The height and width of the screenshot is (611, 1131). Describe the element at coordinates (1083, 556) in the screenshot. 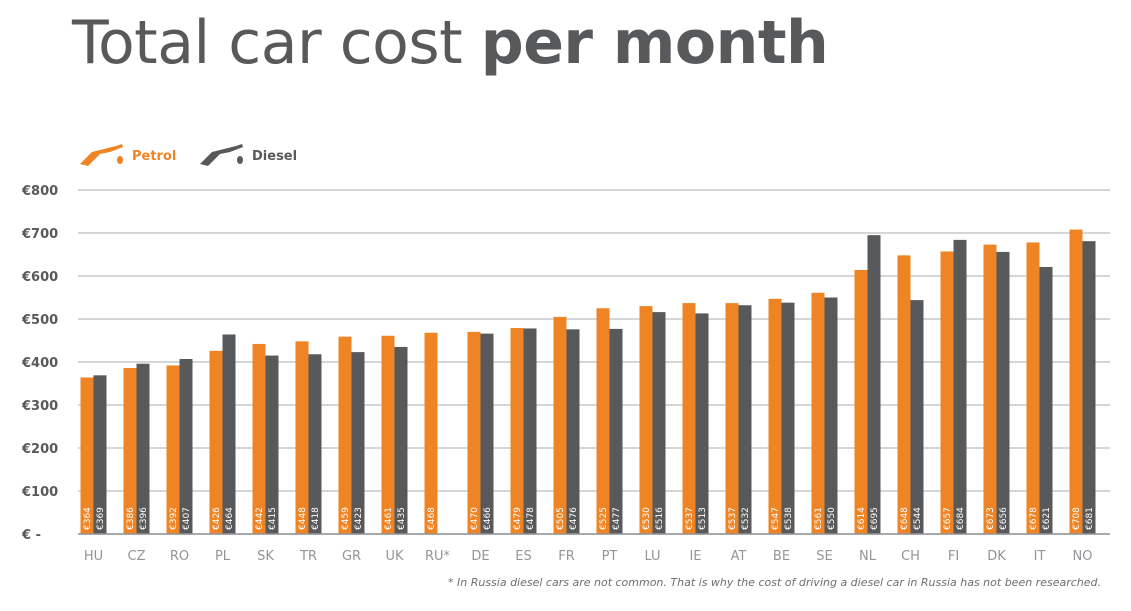

I see `x-tick-label: NO` at that location.